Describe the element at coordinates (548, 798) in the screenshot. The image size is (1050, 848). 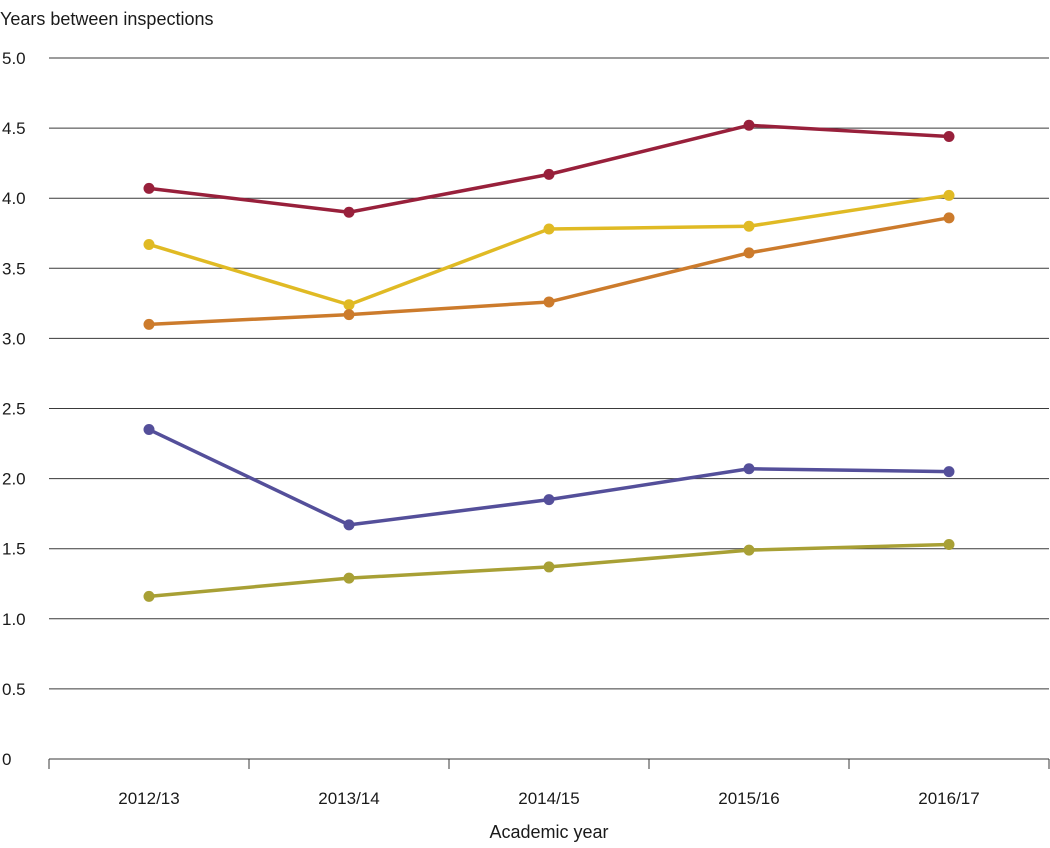
I see `x-tick-label: 2014/15` at that location.